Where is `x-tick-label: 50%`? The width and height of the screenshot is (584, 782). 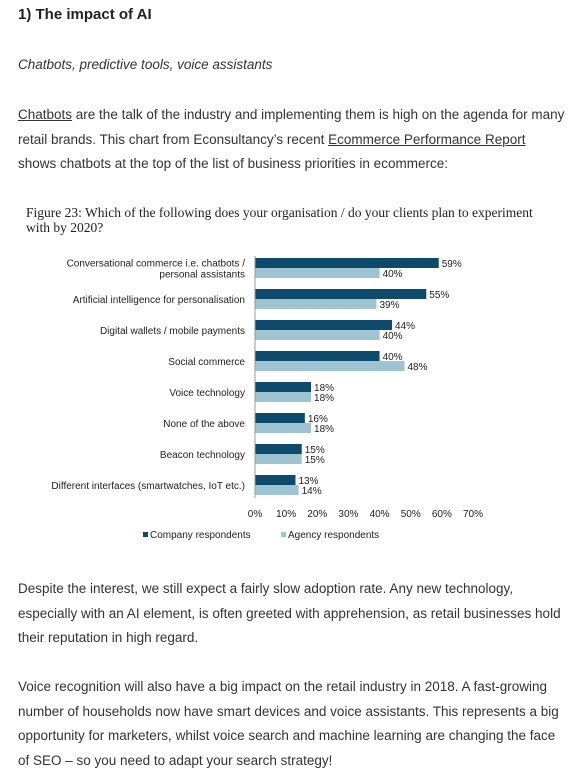 x-tick-label: 50% is located at coordinates (411, 514).